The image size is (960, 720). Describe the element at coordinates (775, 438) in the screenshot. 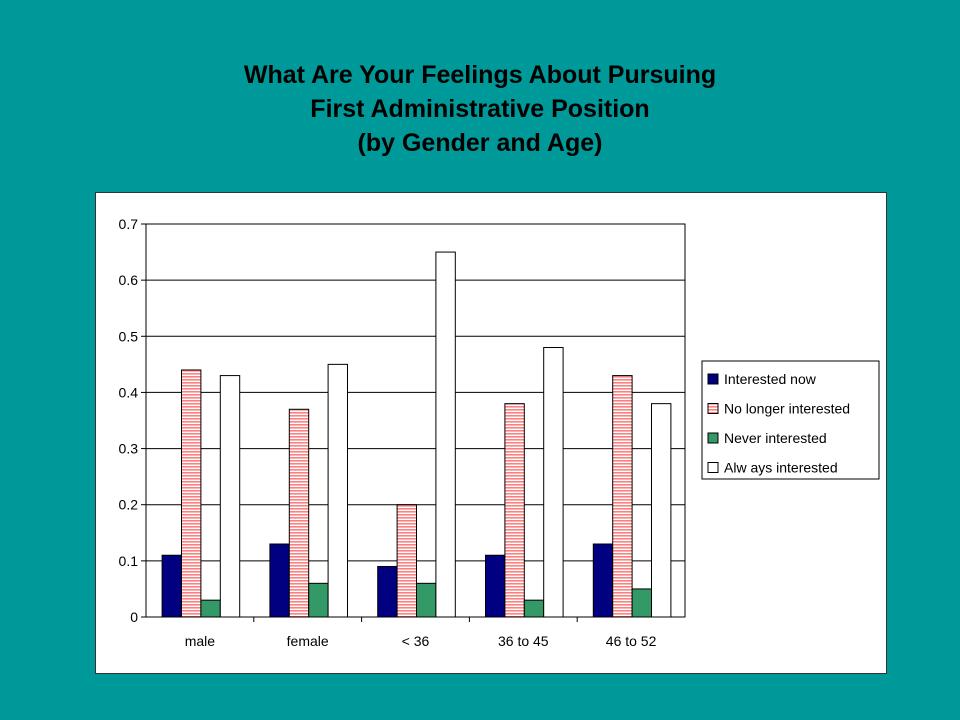

I see `legend-label: Never interested` at that location.